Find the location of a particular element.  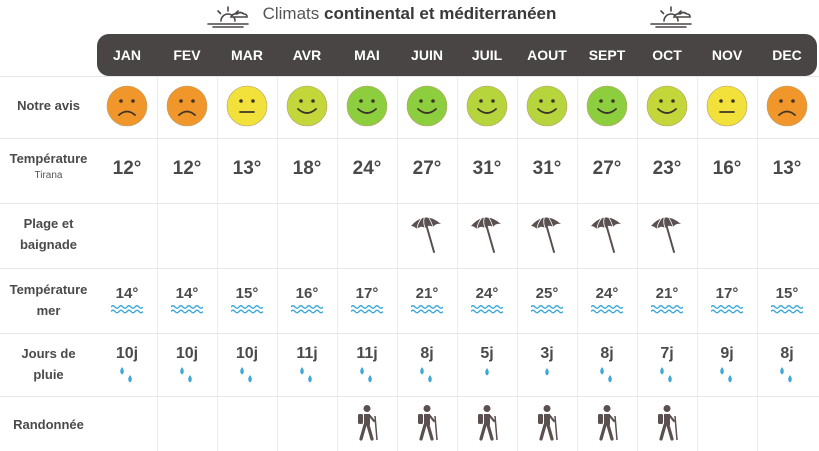

month-label: OCT is located at coordinates (667, 55).